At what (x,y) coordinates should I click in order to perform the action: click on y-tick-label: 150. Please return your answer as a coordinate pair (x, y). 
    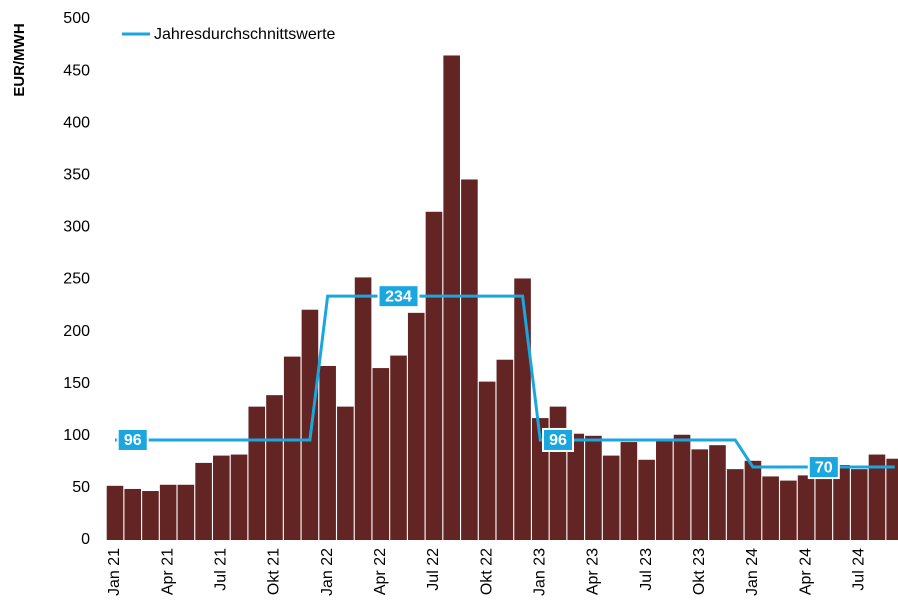
    Looking at the image, I should click on (76, 383).